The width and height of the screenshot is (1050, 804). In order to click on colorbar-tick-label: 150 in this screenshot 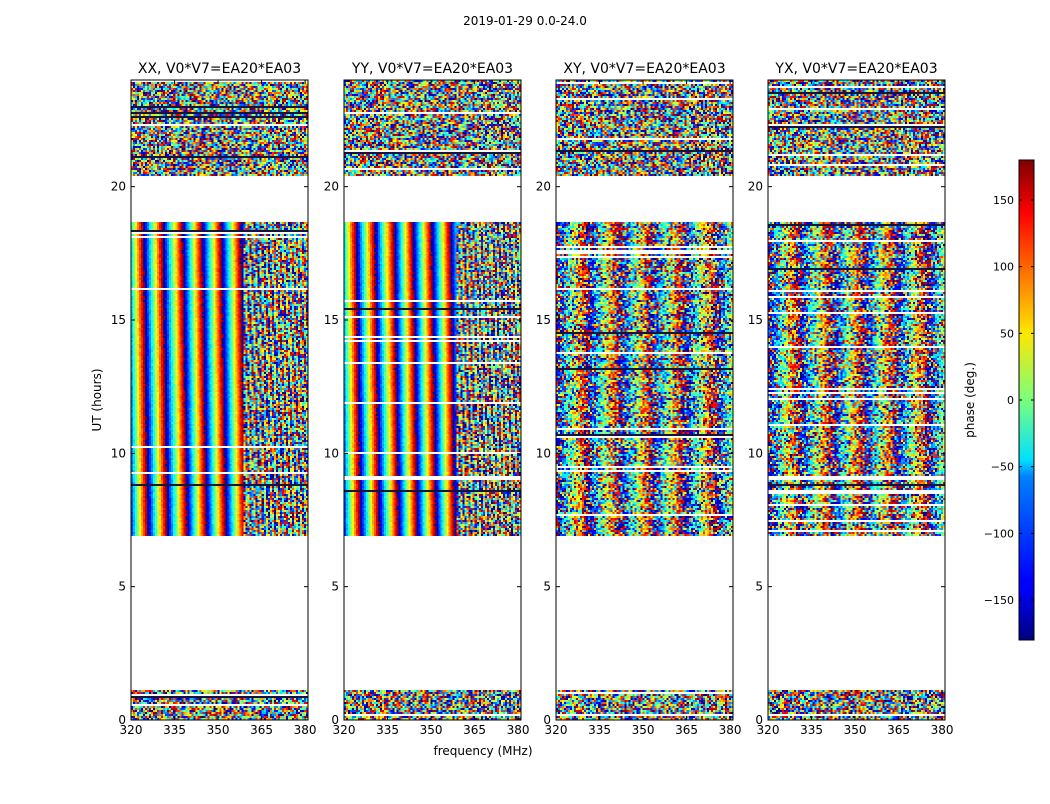, I will do `click(1003, 200)`.